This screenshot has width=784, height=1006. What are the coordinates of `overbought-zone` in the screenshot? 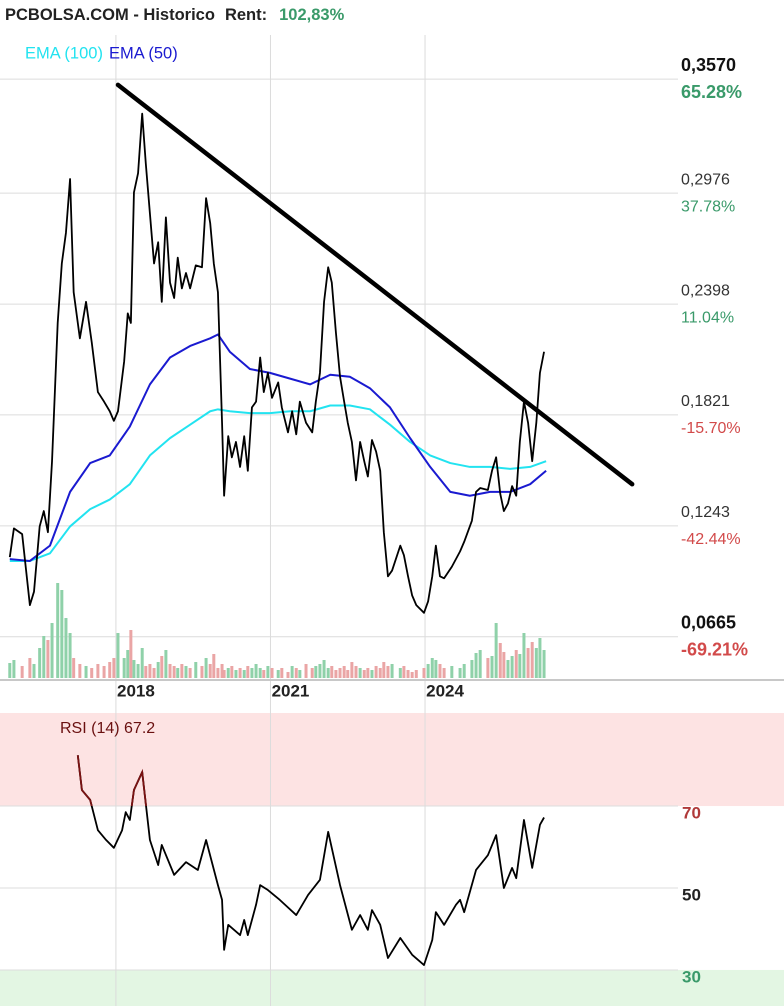 It's located at (392, 760).